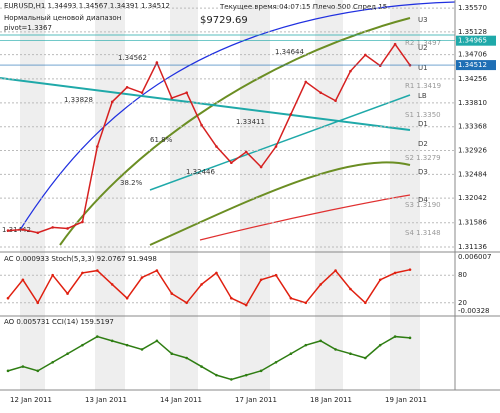 Image resolution: width=500 pixels, height=413 pixels. I want to click on x-tick-label: 13 Jan 2011, so click(106, 400).